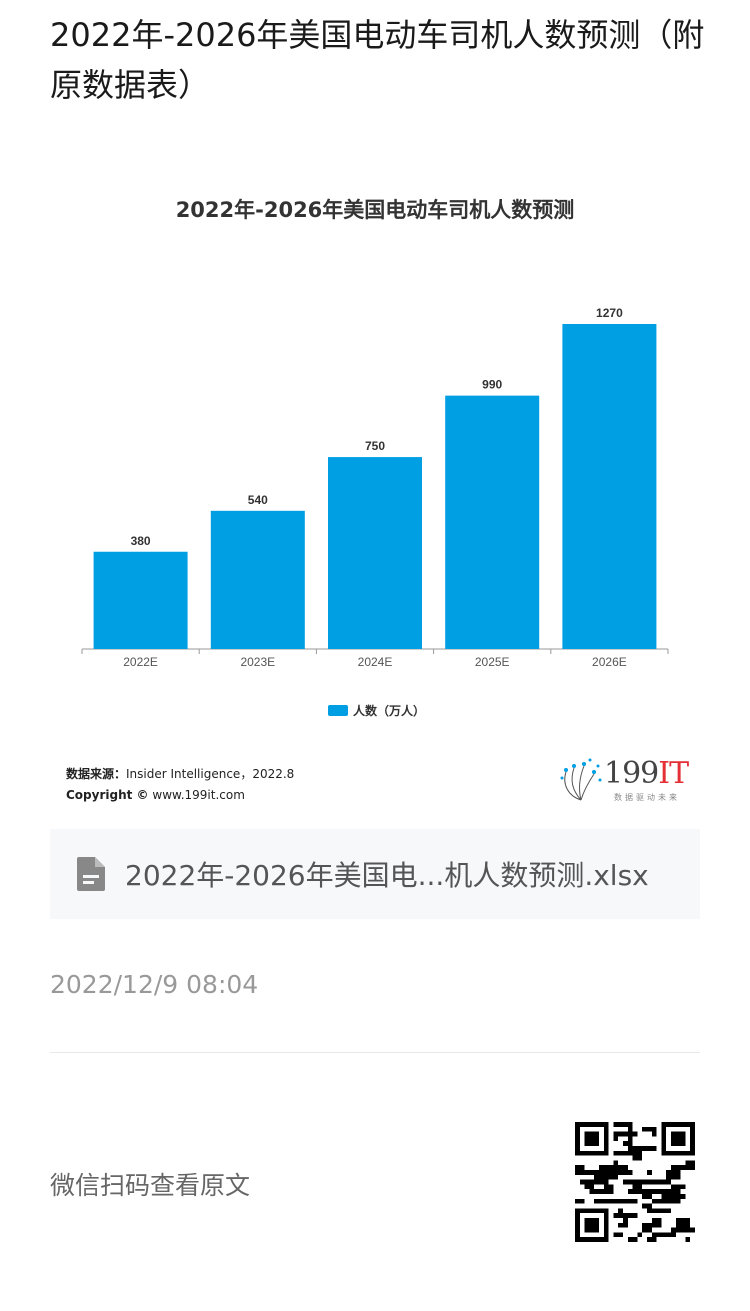 Image resolution: width=750 pixels, height=1311 pixels. I want to click on file-name: 2022年-2026年美国电...机人数预测.xlsx, so click(387, 875).